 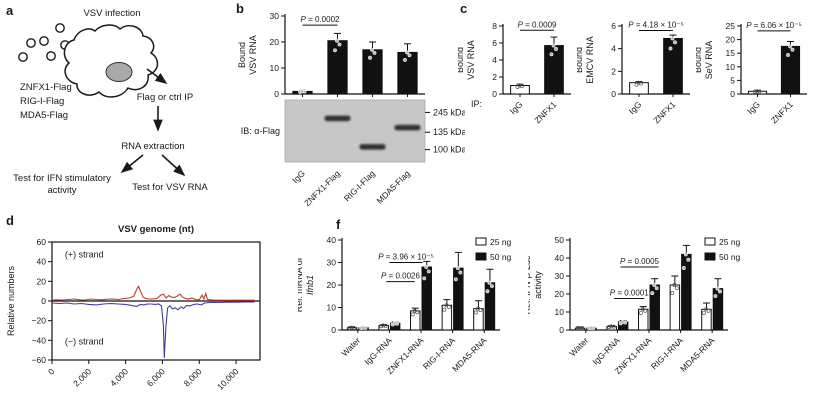 I want to click on construct-label-znfx1: ZNFX1-Flag, so click(x=46, y=87).